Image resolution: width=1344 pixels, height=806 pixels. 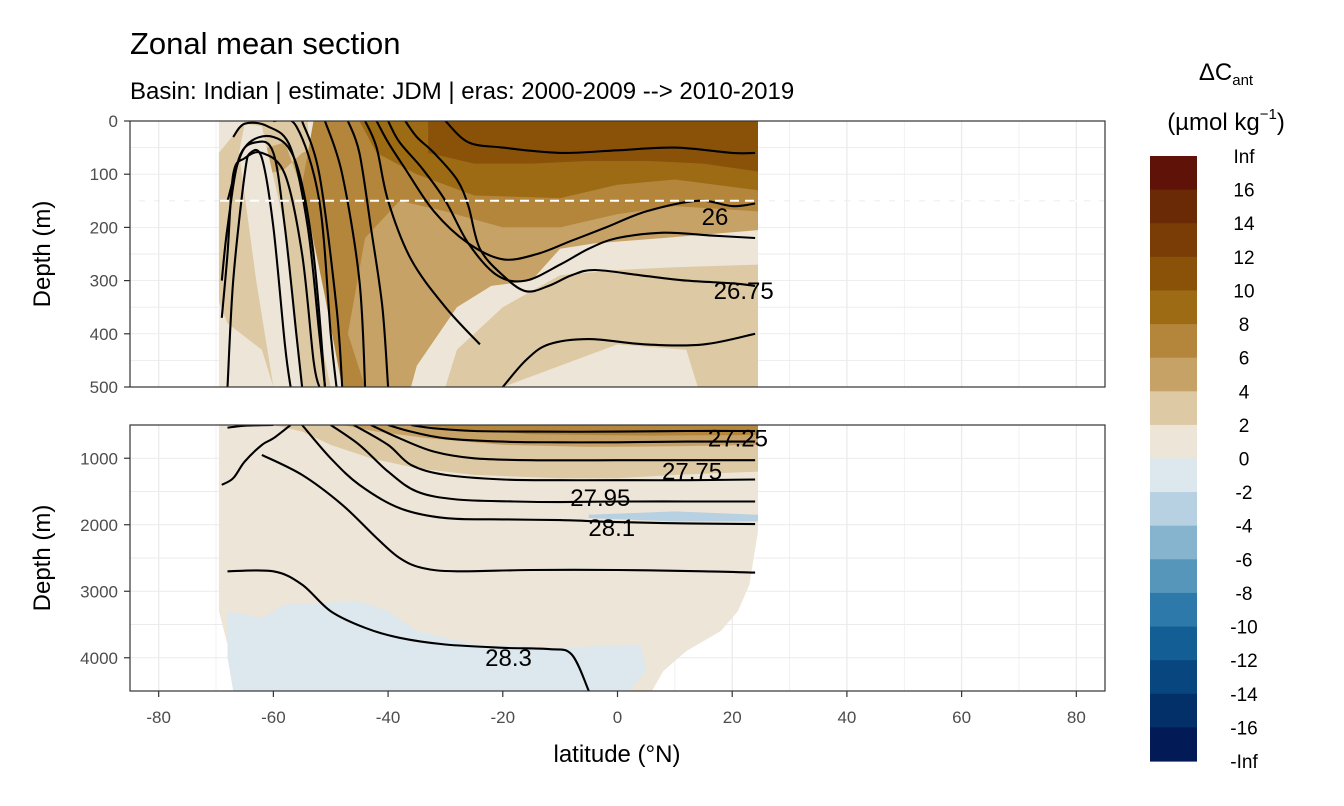 I want to click on legend-label: -Inf, so click(x=1244, y=762).